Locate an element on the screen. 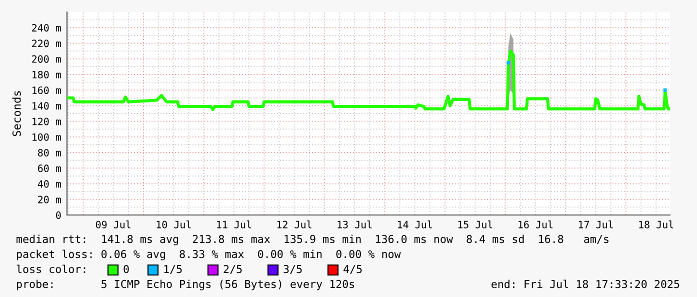 The width and height of the screenshot is (697, 297). legend-label: 0 is located at coordinates (126, 269).